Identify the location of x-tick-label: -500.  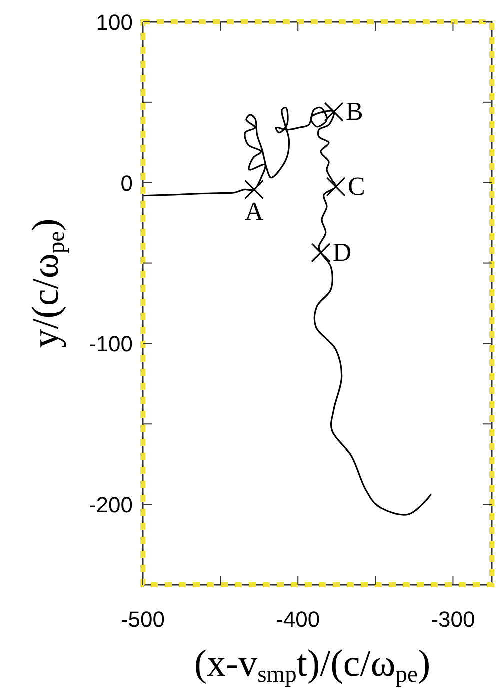
(143, 619).